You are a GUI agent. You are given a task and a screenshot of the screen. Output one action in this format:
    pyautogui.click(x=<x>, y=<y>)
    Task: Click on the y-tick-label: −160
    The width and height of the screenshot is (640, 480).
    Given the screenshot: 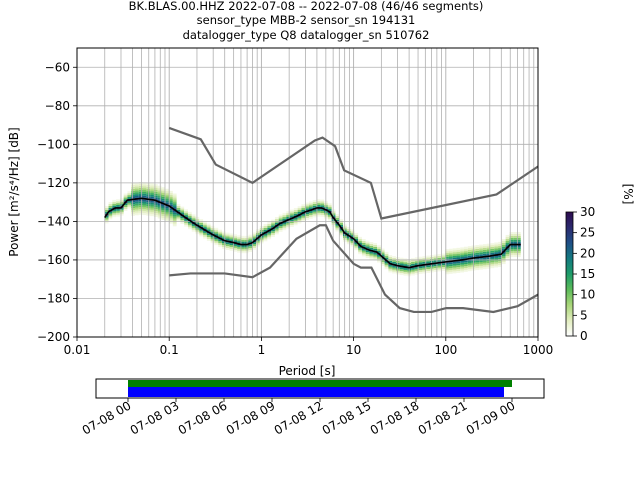 What is the action you would take?
    pyautogui.click(x=53, y=260)
    